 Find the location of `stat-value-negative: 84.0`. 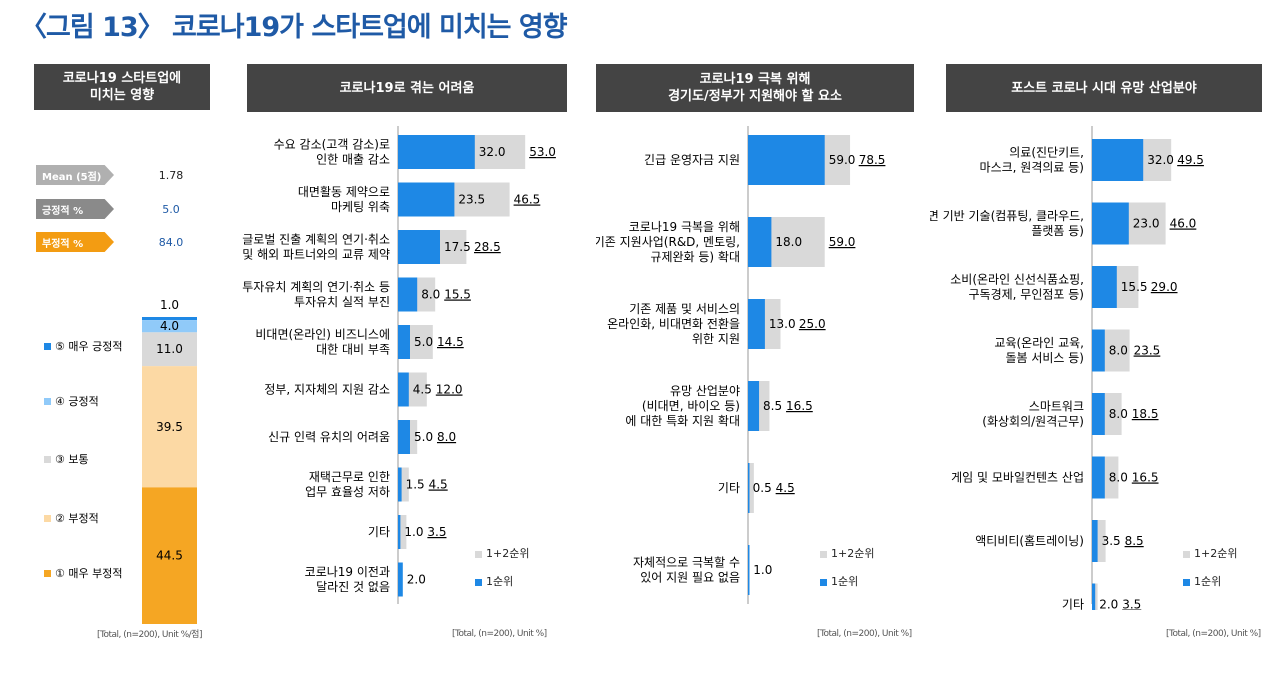

stat-value-negative: 84.0 is located at coordinates (171, 242).